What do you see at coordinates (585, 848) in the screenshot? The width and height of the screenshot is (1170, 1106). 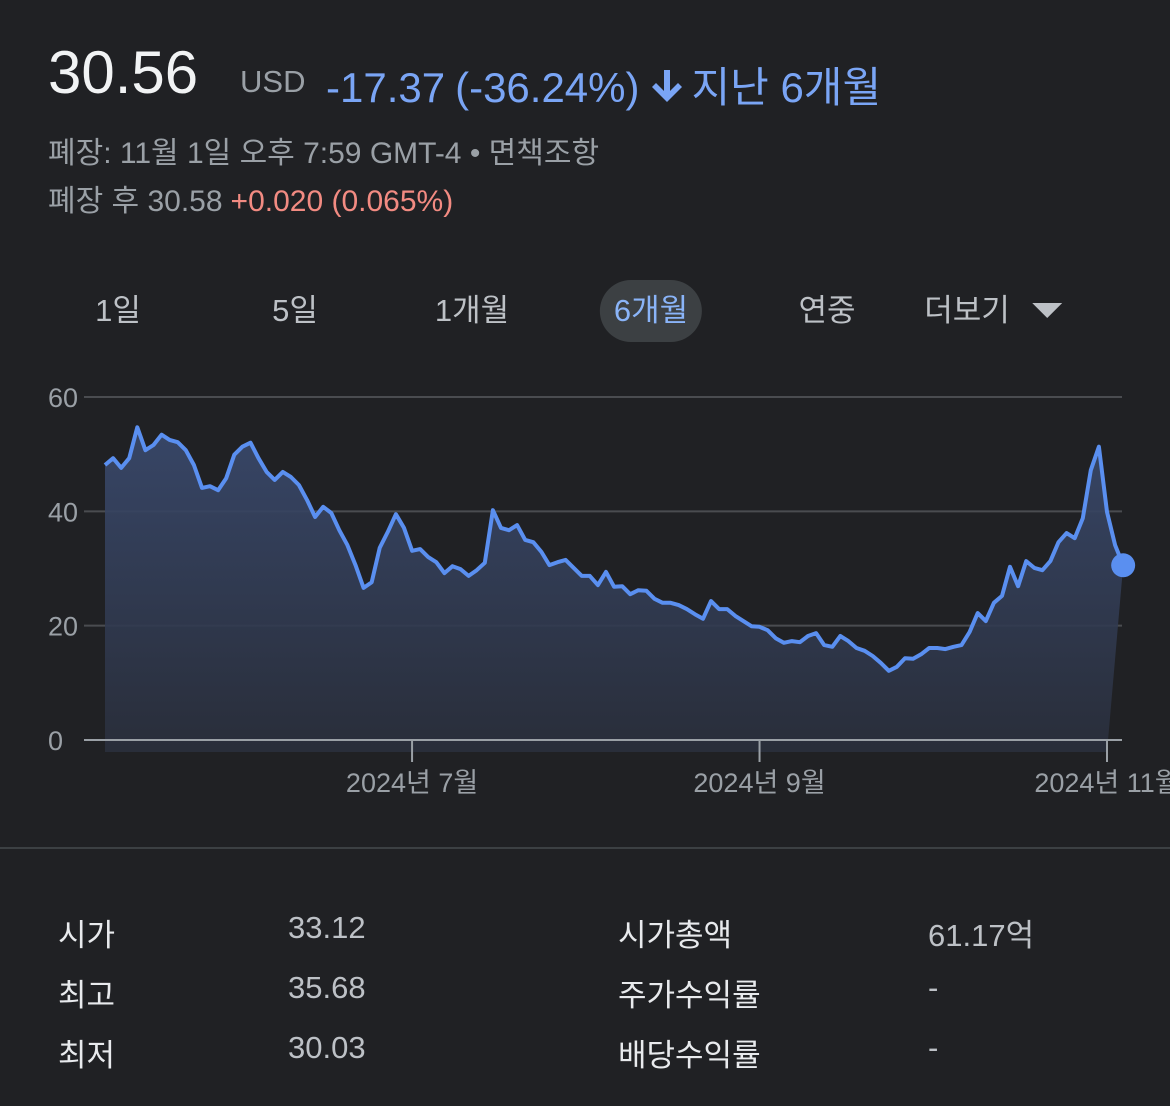 I see `divider` at bounding box center [585, 848].